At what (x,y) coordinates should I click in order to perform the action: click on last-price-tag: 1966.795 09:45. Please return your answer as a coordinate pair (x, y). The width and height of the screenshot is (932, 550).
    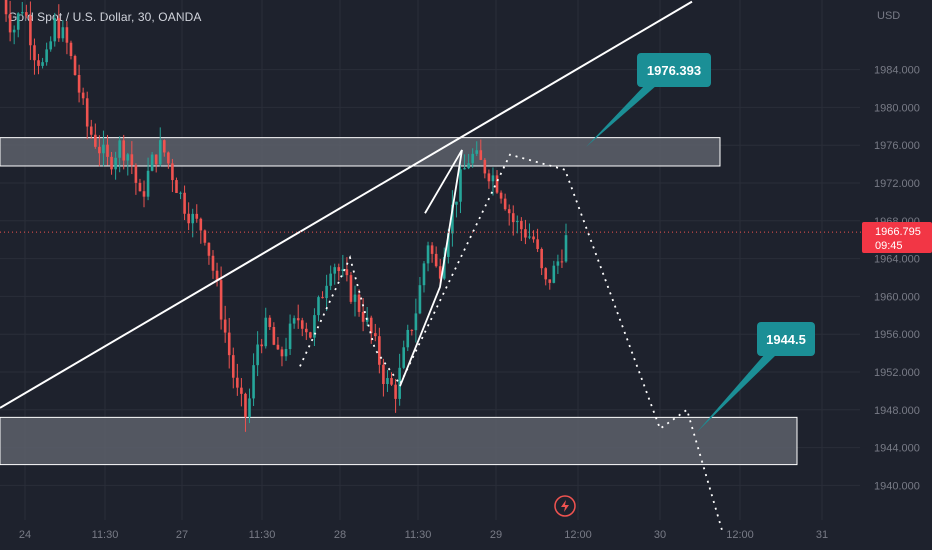
    Looking at the image, I should click on (897, 237).